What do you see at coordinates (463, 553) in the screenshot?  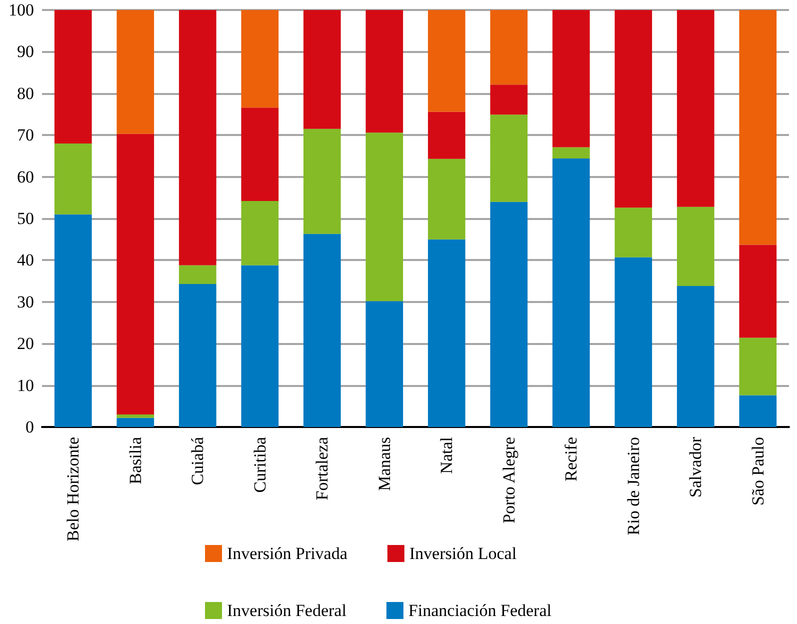 I see `legend-label: Inversión Local` at bounding box center [463, 553].